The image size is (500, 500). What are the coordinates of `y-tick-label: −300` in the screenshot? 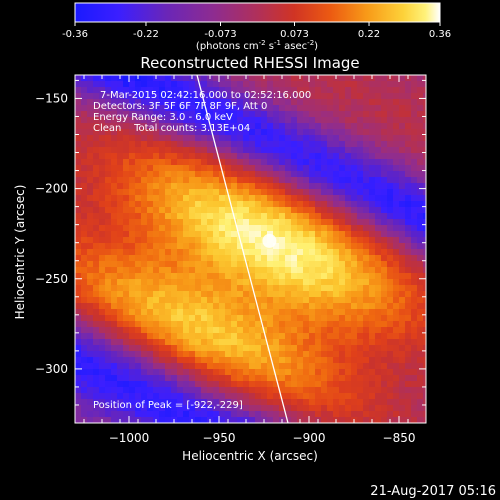 It's located at (51, 369).